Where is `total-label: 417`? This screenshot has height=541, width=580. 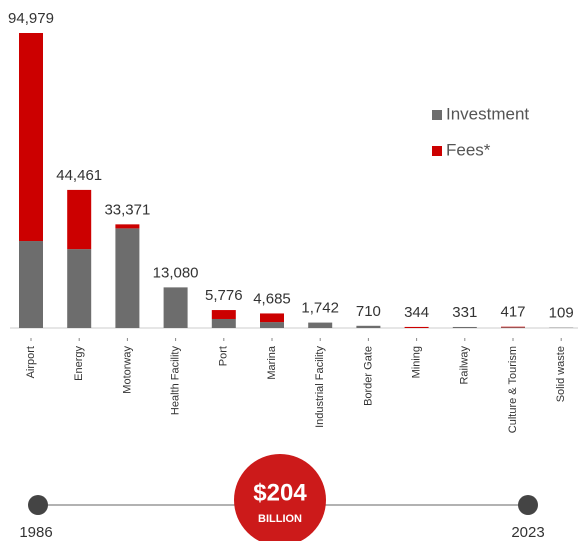 total-label: 417 is located at coordinates (512, 312).